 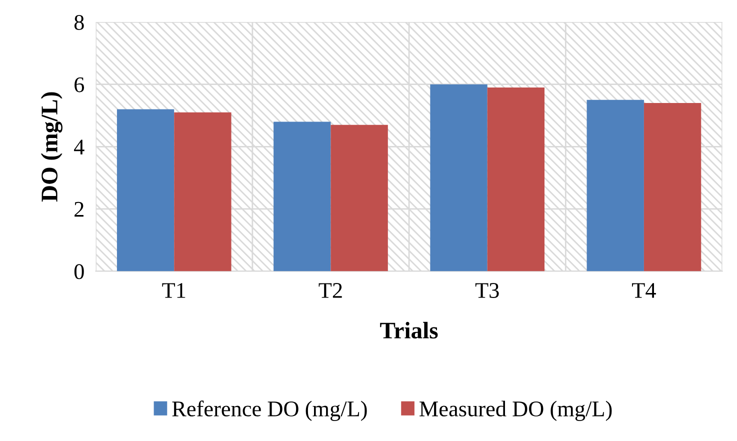 I want to click on y-tick-label: 4, so click(x=79, y=147).